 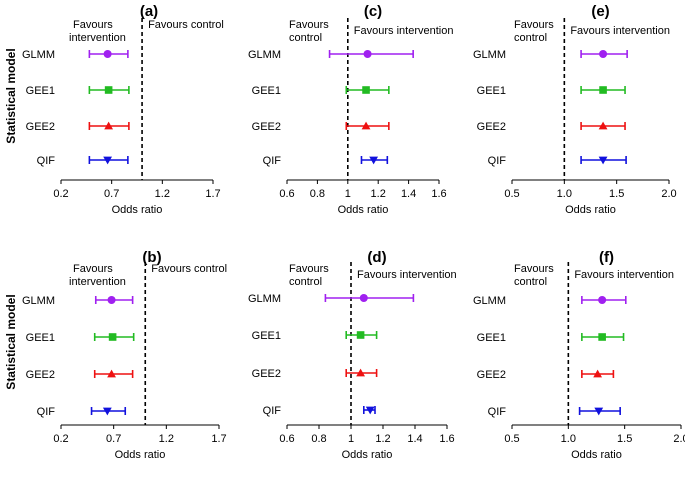 I want to click on x-axis-label-b: Odds ratio, so click(x=140, y=455).